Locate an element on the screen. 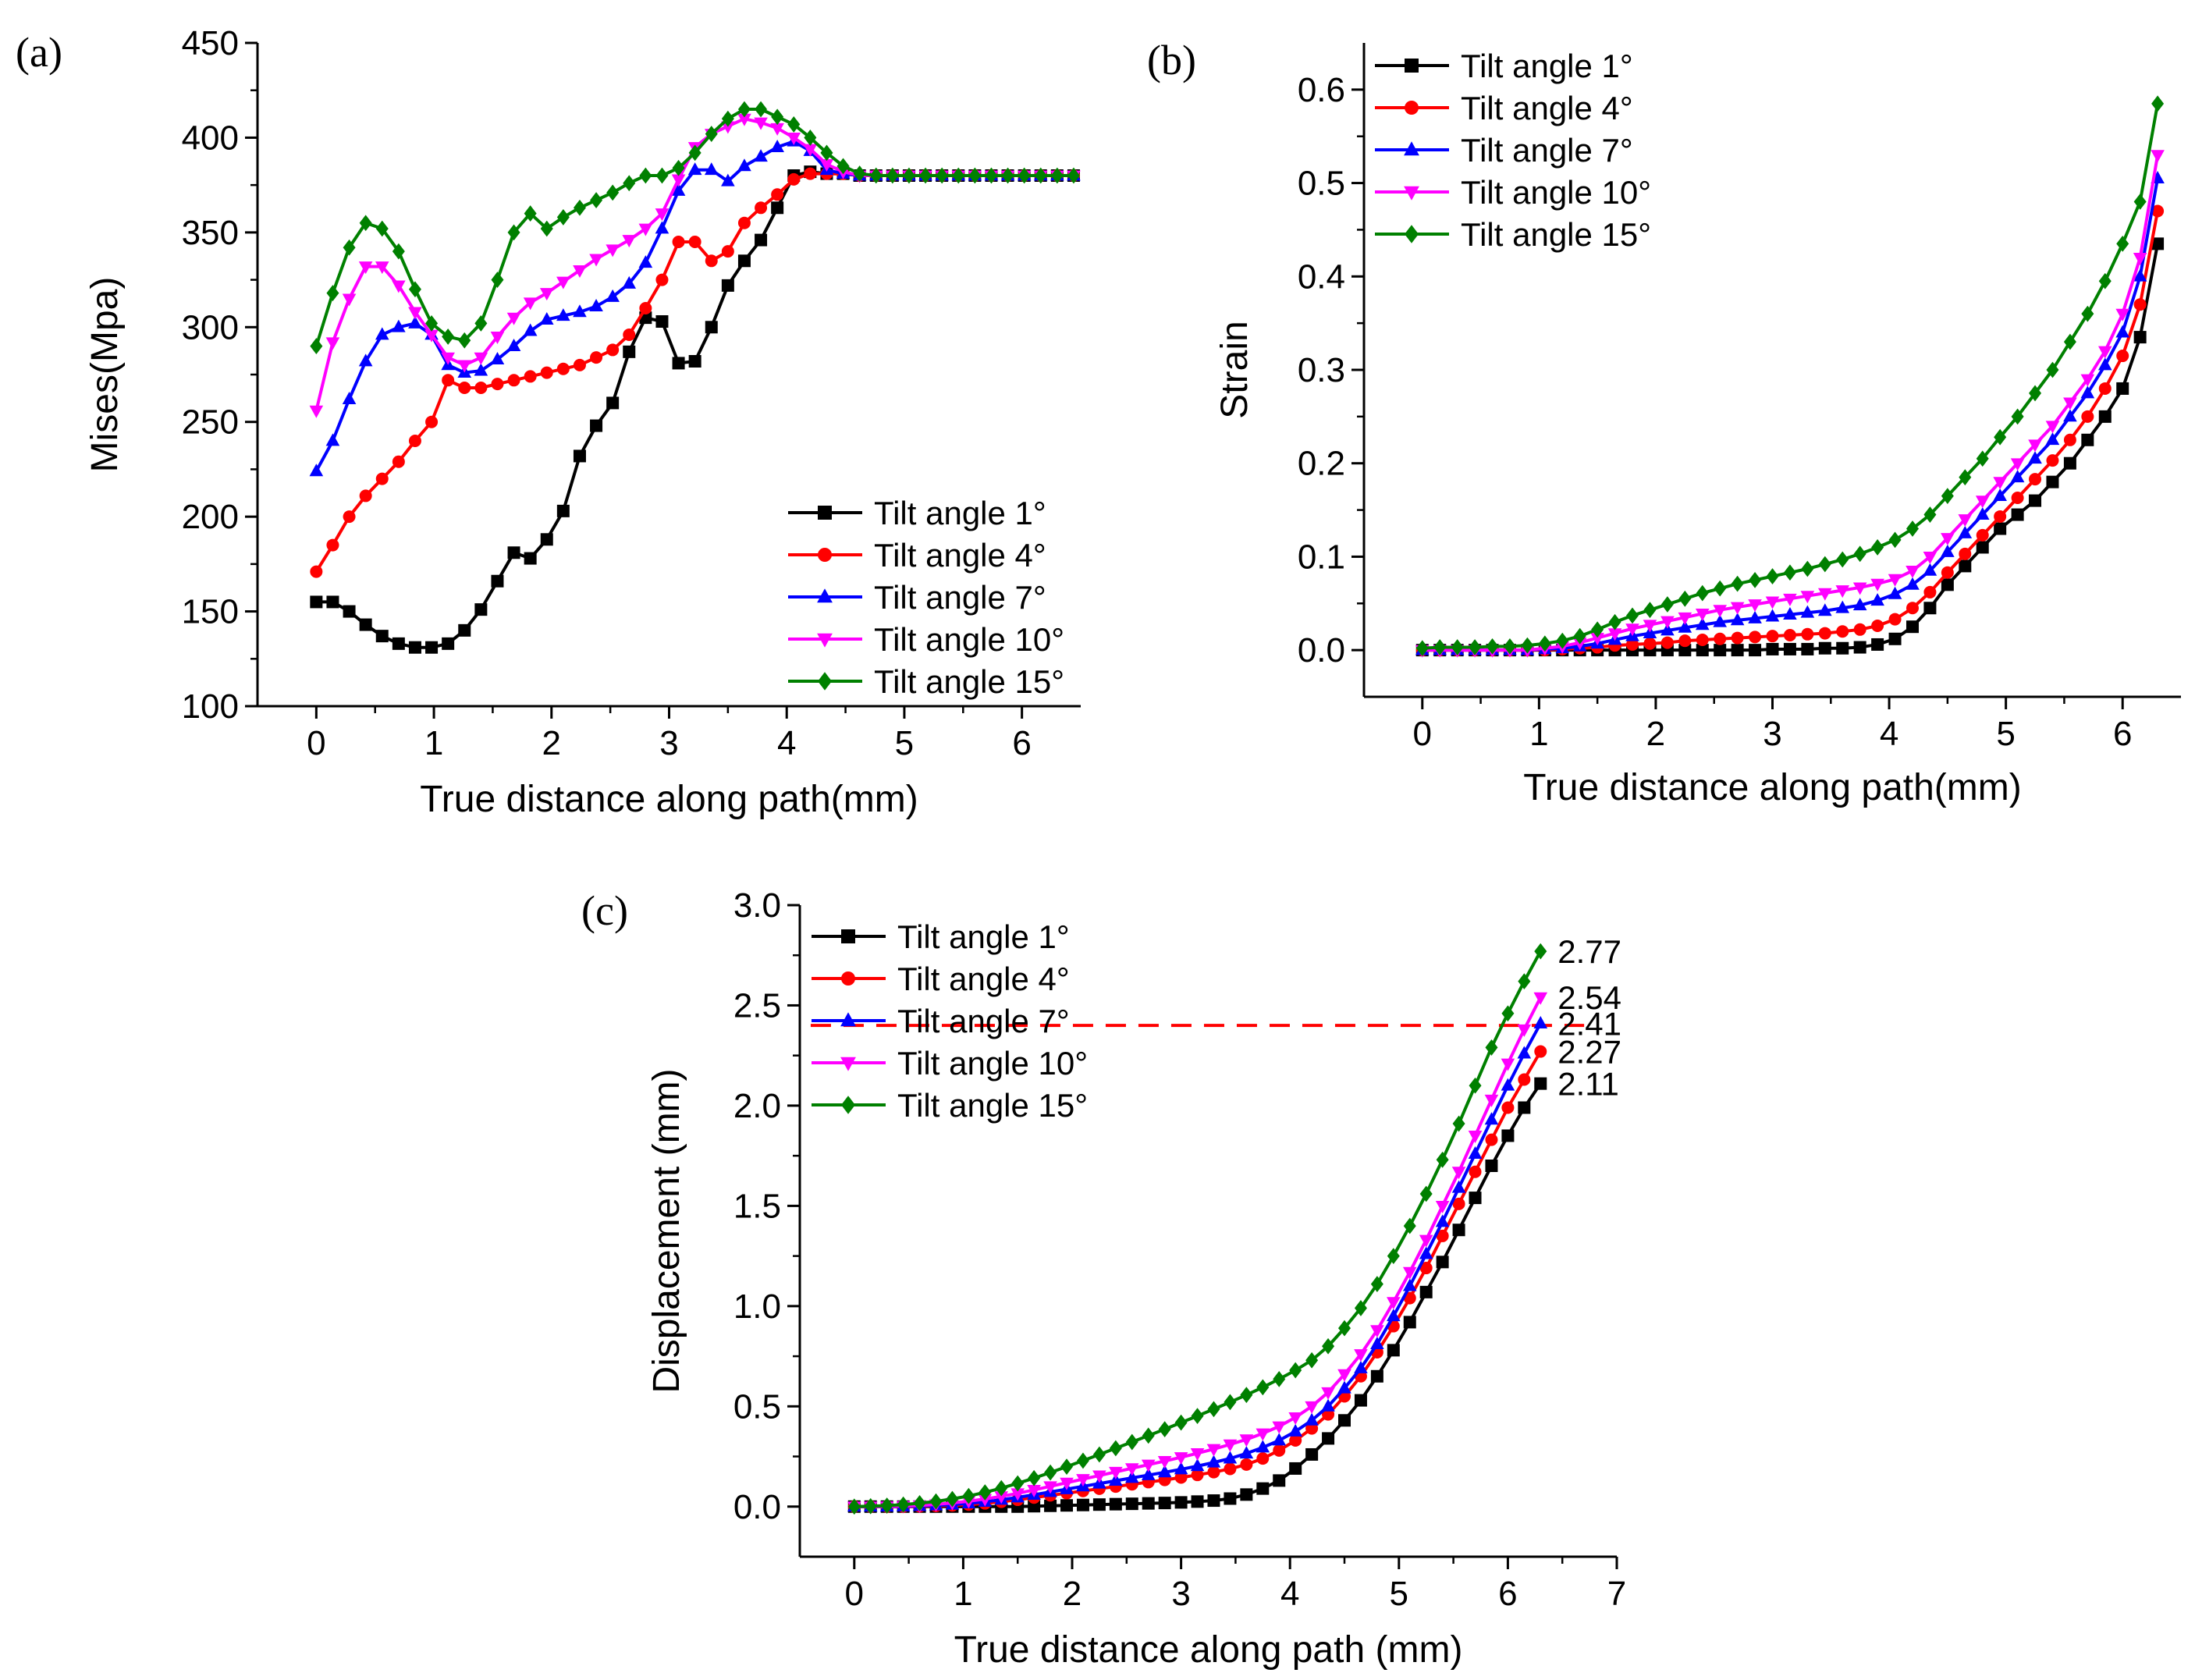 This screenshot has width=2195, height=1680. y-tick-label: 100 is located at coordinates (211, 707).